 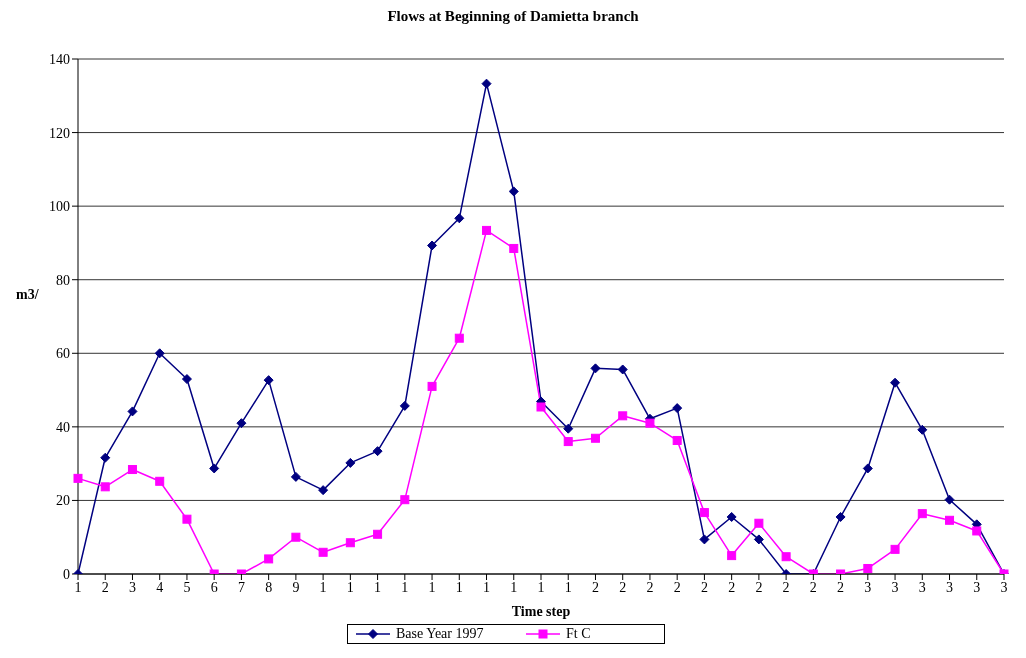 What do you see at coordinates (579, 634) in the screenshot?
I see `legend-label: Ft C` at bounding box center [579, 634].